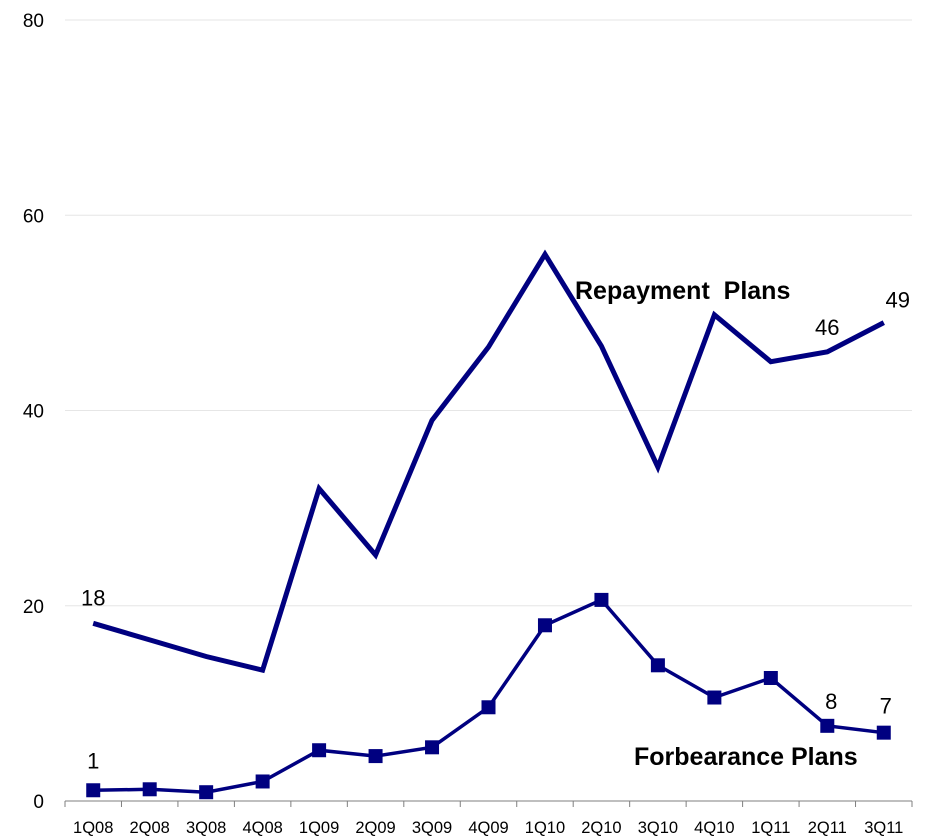 The image size is (936, 838). I want to click on x-tick-label: 2Q08, so click(150, 828).